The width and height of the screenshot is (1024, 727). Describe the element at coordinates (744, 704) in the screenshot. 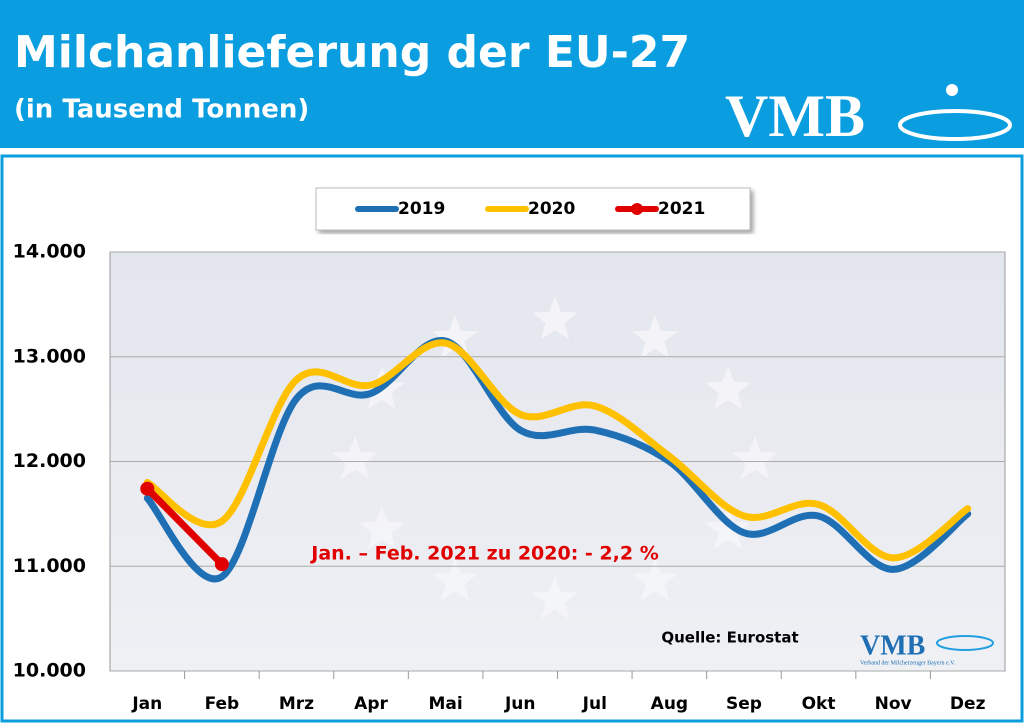

I see `x-tick-label: Sep` at that location.